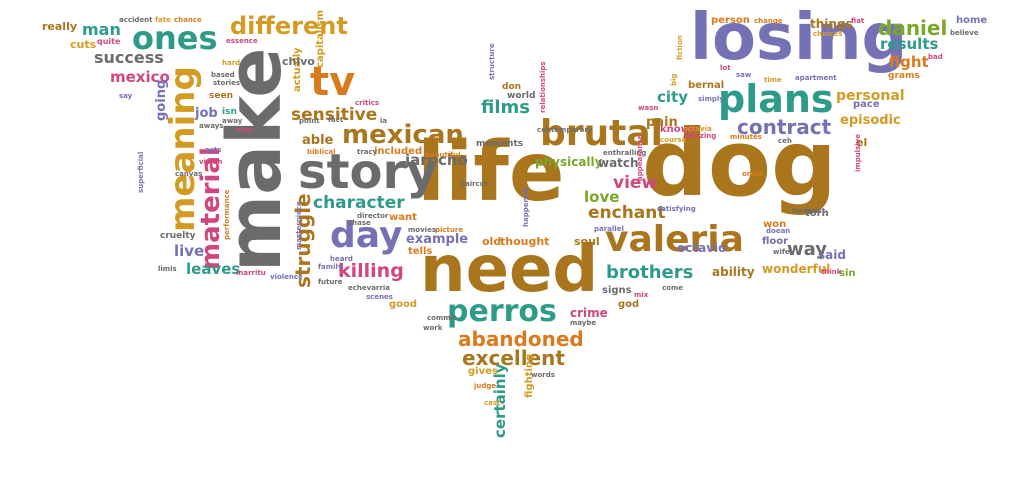 The width and height of the screenshot is (1023, 504). What do you see at coordinates (935, 57) in the screenshot?
I see `cloud-word: bad` at bounding box center [935, 57].